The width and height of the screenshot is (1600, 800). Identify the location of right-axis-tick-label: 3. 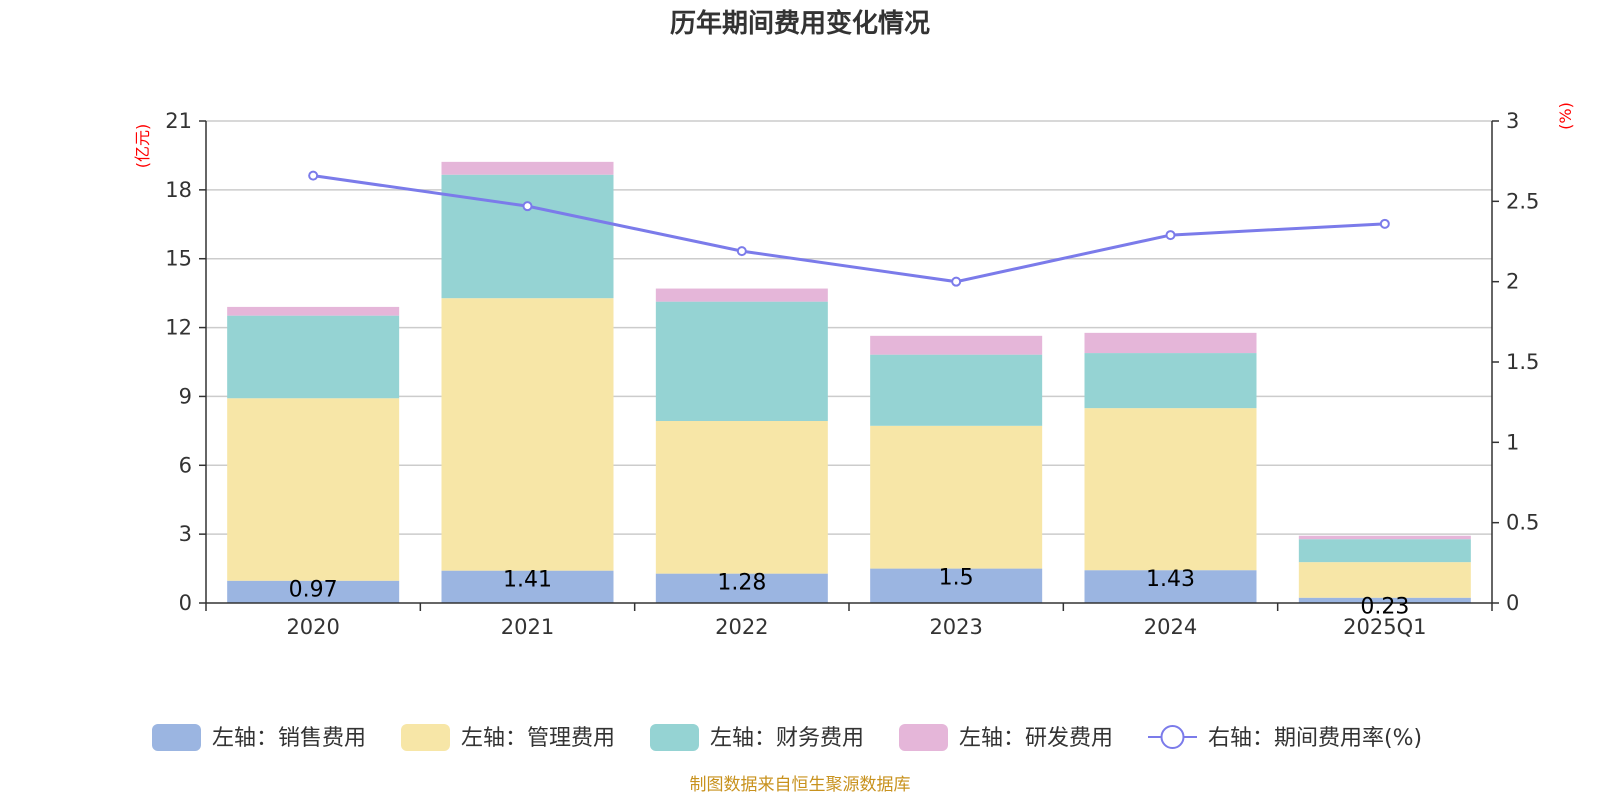
(1512, 121).